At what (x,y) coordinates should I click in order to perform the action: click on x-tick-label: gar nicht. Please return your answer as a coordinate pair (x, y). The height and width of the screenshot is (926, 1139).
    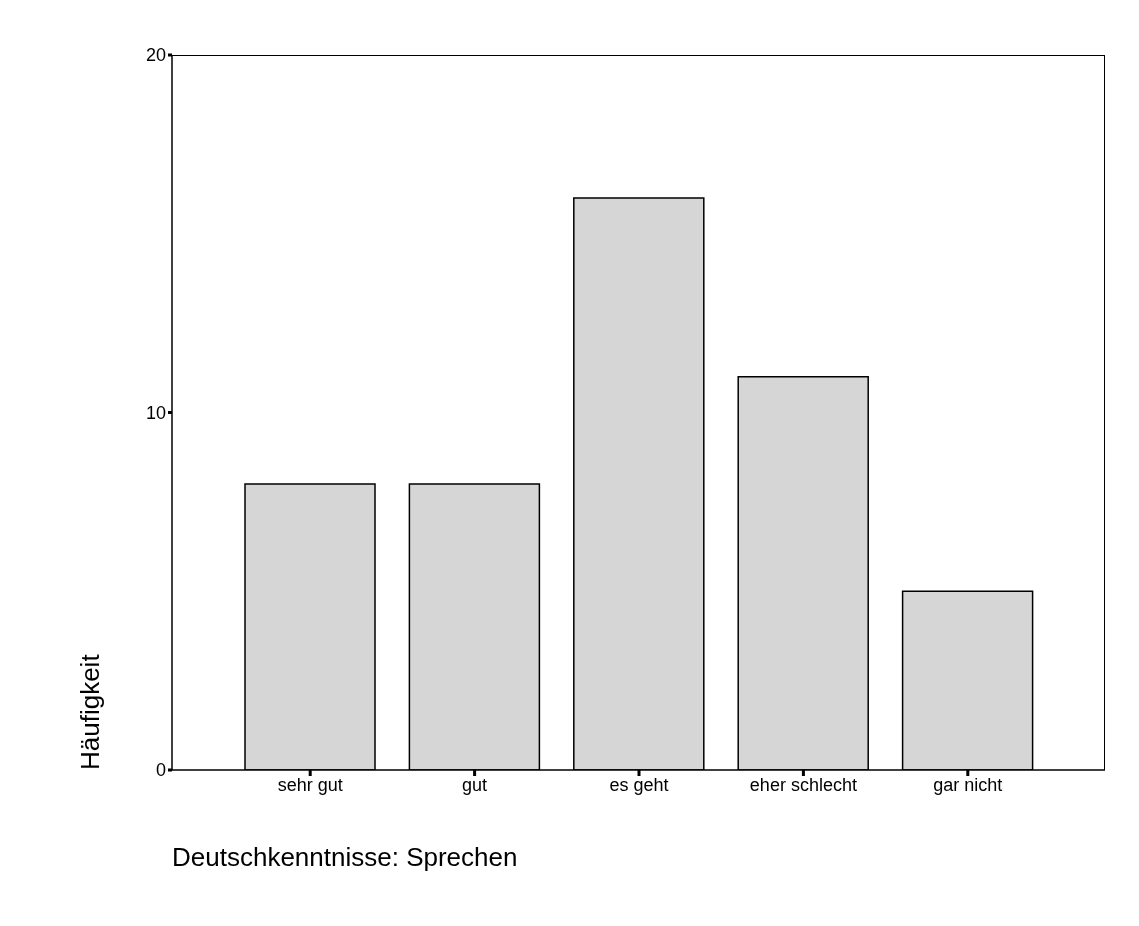
    Looking at the image, I should click on (968, 784).